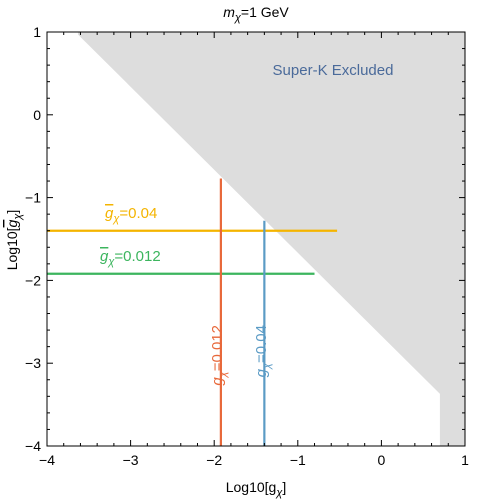 The height and width of the screenshot is (499, 498). I want to click on title-sub: χ, so click(238, 18).